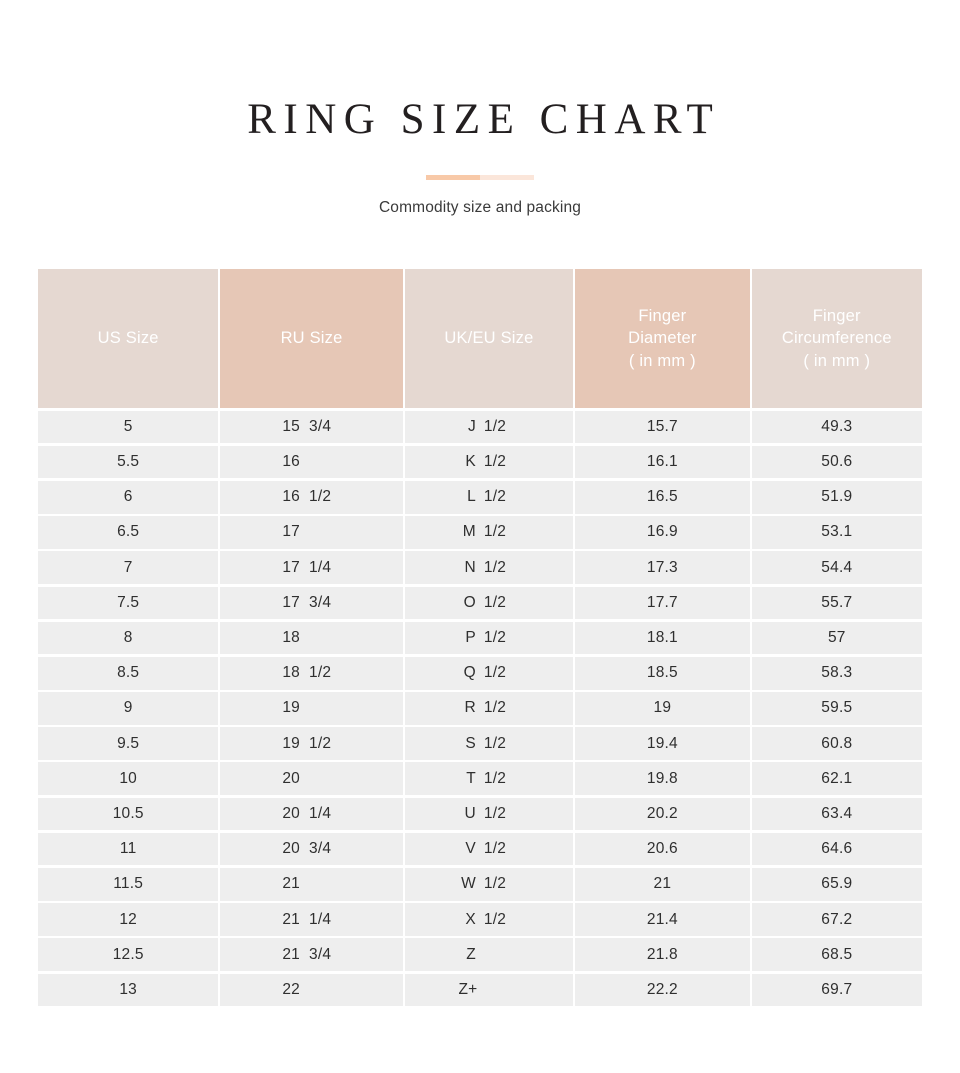  What do you see at coordinates (662, 708) in the screenshot?
I see `cell-finger-diameter: 19` at bounding box center [662, 708].